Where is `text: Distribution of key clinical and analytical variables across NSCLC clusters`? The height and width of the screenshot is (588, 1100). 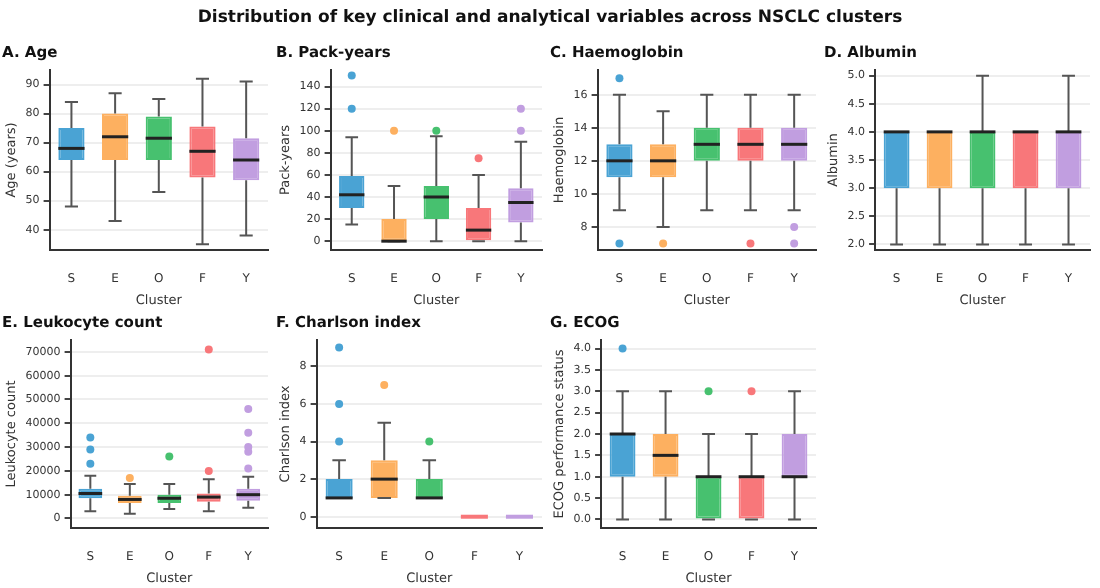 text: Distribution of key clinical and analytical variables across NSCLC clusters is located at coordinates (550, 18).